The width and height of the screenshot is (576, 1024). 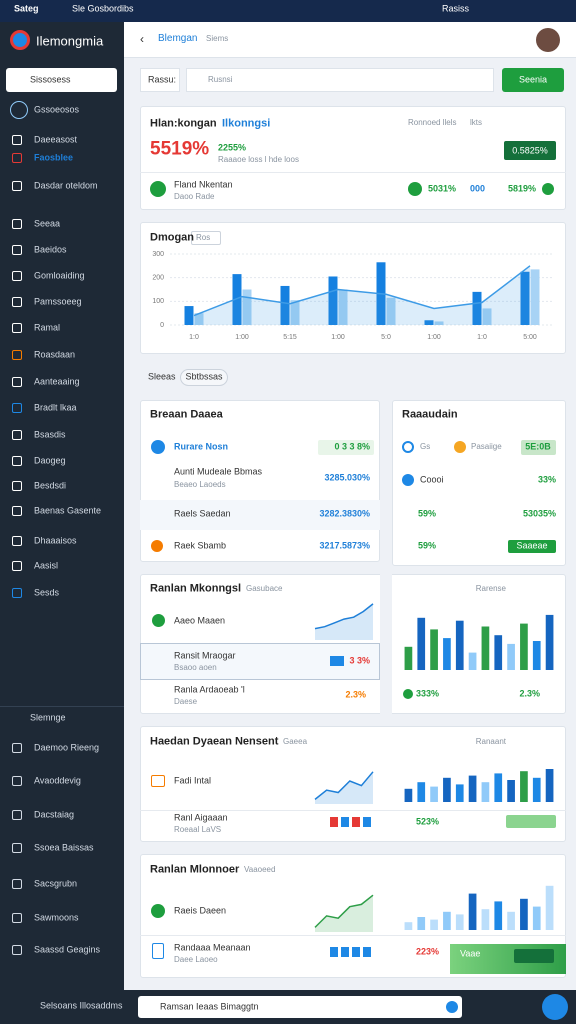 What do you see at coordinates (555, 1007) in the screenshot?
I see `chat-button` at bounding box center [555, 1007].